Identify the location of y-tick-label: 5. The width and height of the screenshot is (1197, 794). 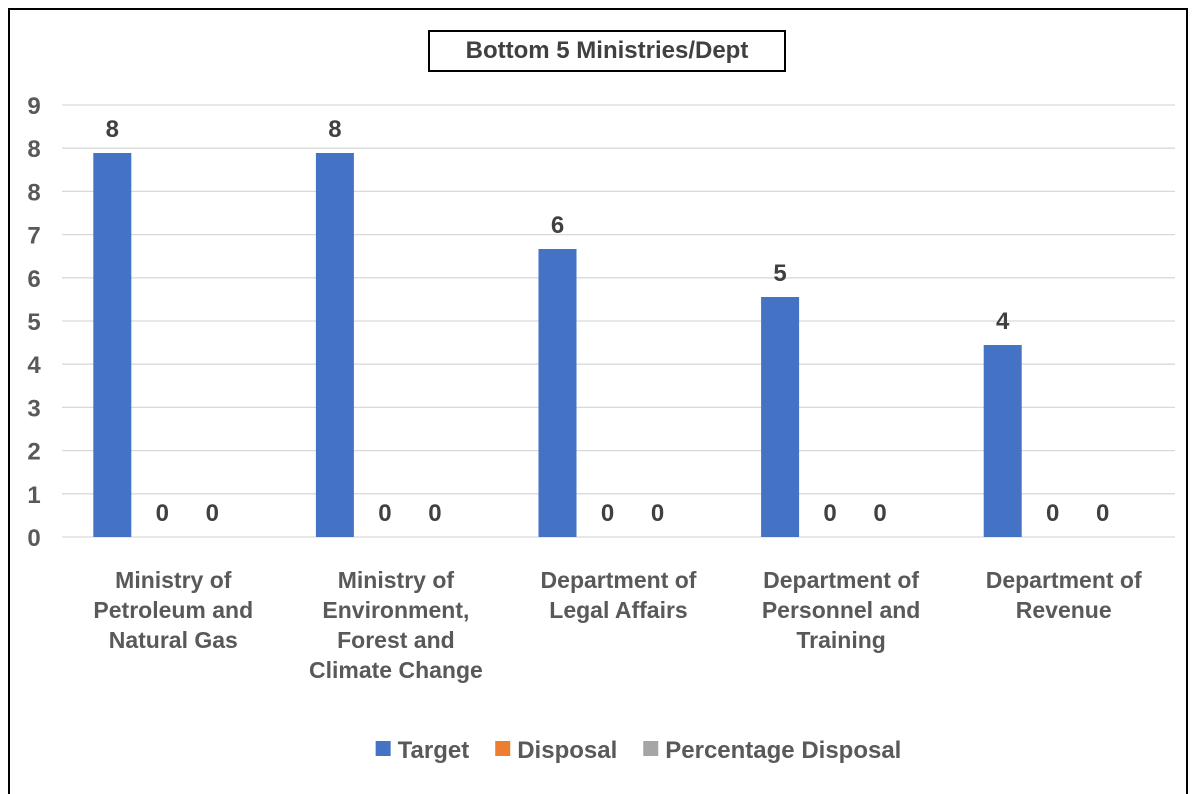
(33, 322).